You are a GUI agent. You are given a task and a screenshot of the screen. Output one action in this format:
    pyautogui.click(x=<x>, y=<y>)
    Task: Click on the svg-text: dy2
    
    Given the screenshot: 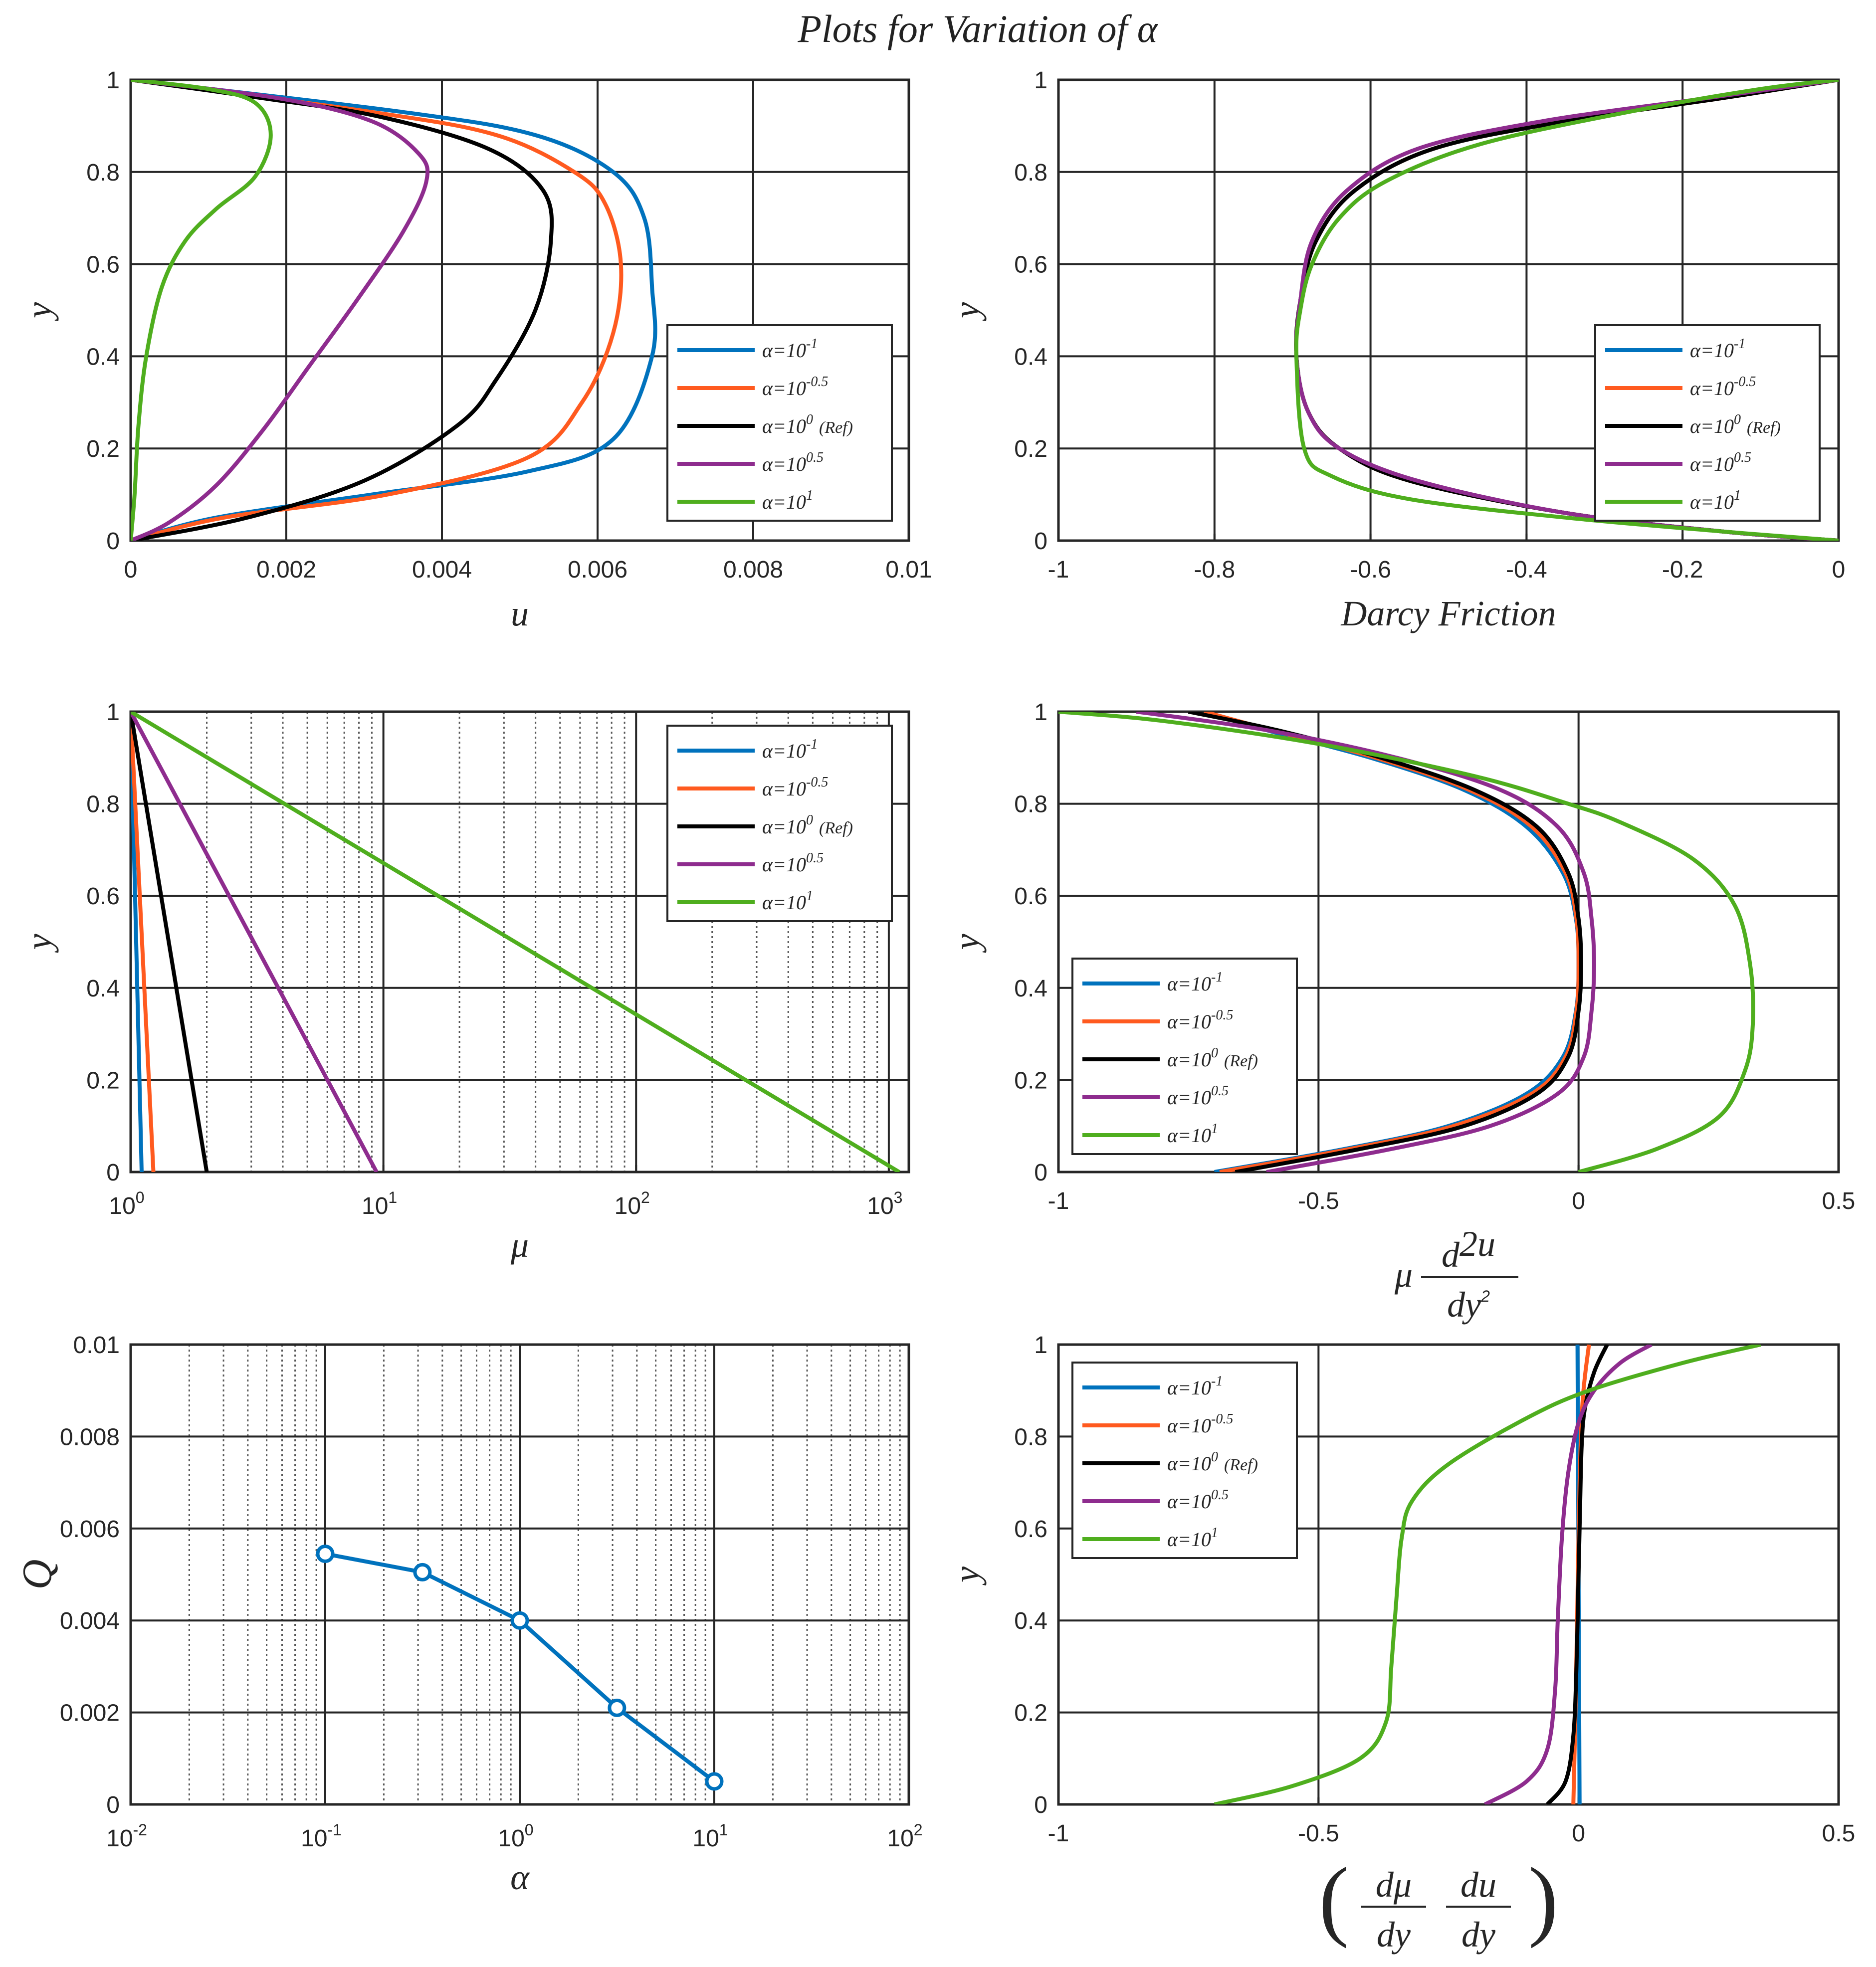 What is the action you would take?
    pyautogui.click(x=1468, y=1305)
    